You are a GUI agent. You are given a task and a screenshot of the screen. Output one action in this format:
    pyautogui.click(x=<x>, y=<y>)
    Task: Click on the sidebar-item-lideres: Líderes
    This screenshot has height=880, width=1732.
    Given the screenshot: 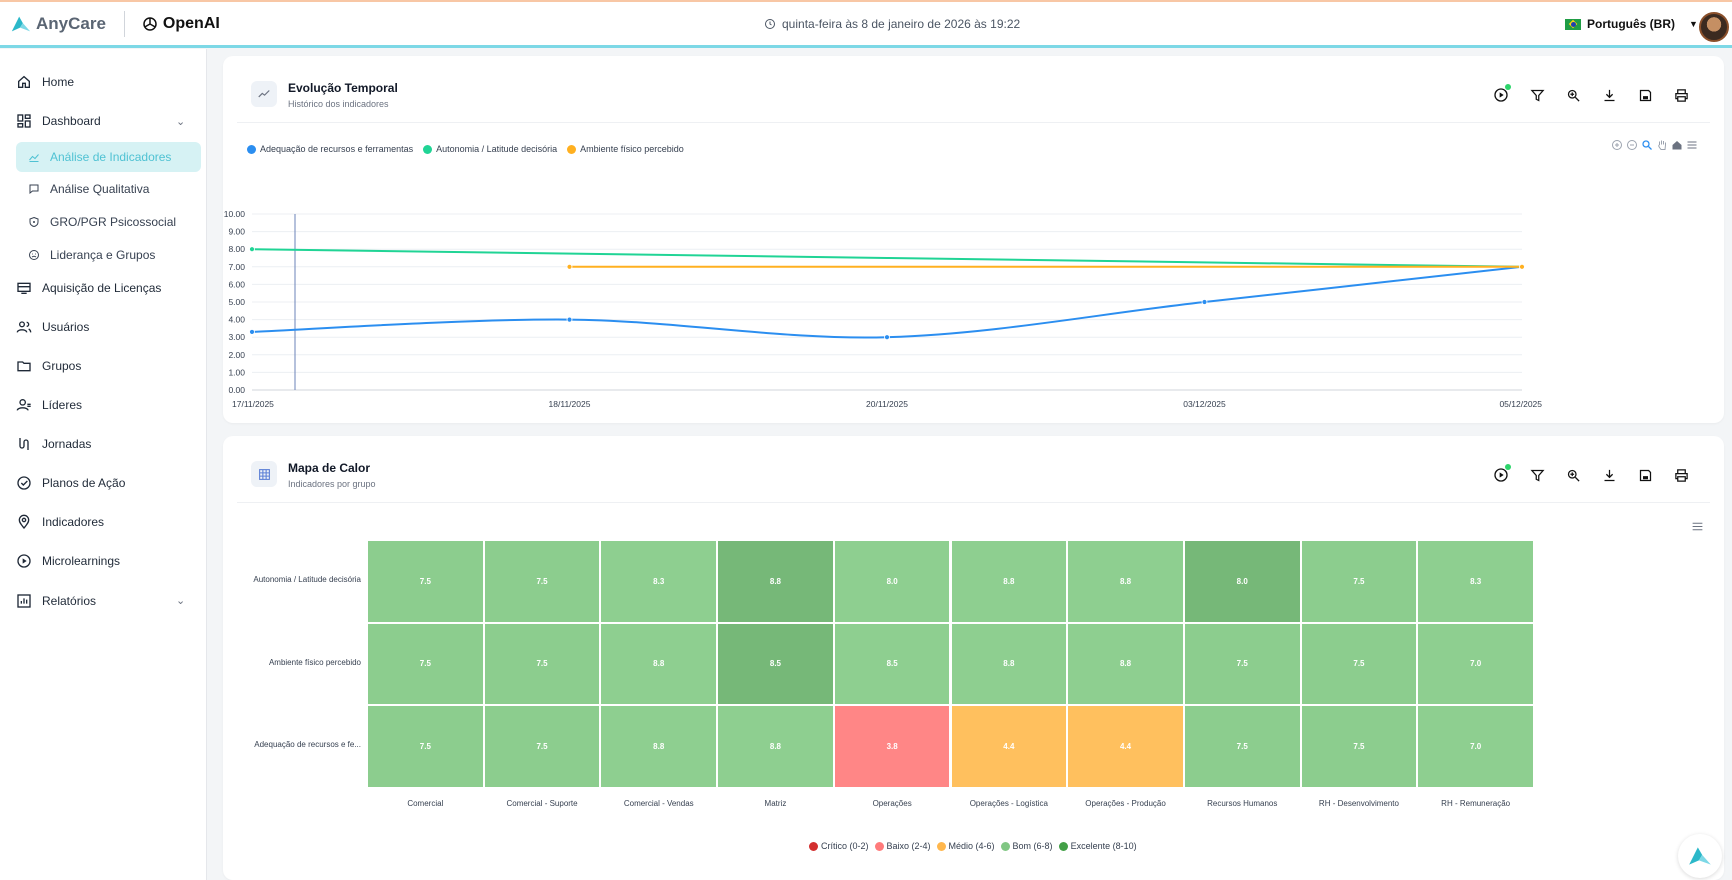 What is the action you would take?
    pyautogui.click(x=49, y=405)
    